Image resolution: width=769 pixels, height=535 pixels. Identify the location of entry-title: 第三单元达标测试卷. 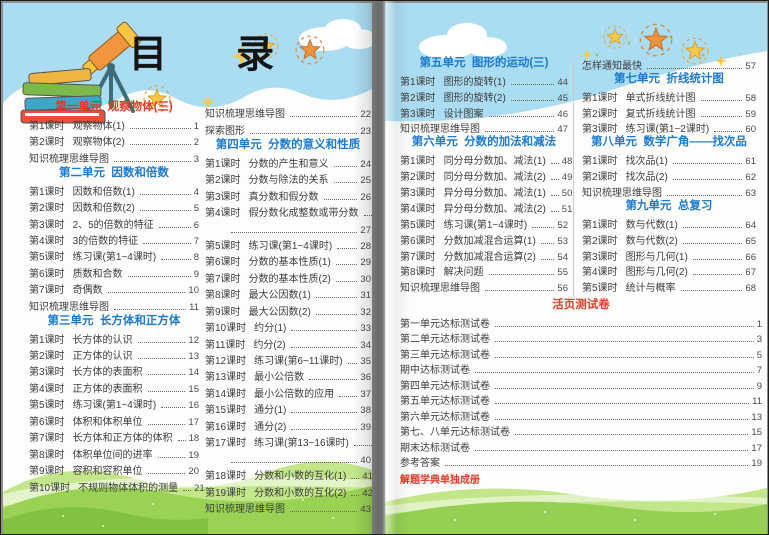
(445, 355).